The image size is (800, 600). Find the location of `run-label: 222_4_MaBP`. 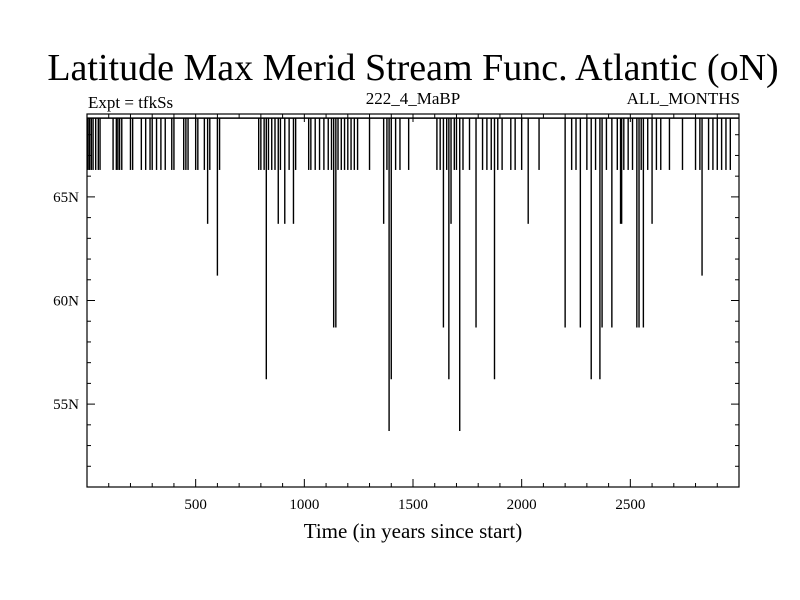

run-label: 222_4_MaBP is located at coordinates (413, 98).